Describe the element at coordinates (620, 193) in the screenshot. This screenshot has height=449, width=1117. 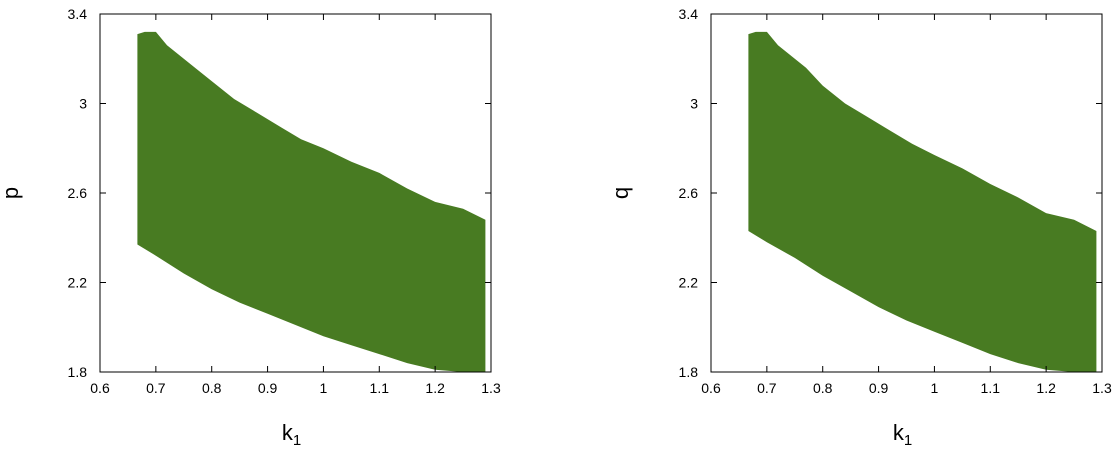
I see `y-axis-title: q` at that location.